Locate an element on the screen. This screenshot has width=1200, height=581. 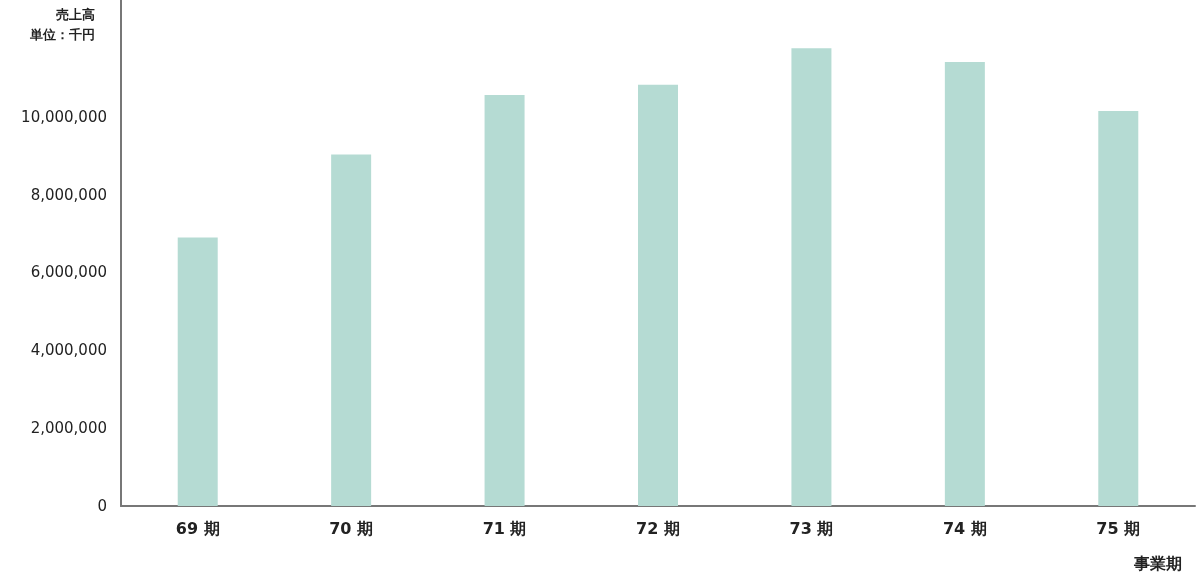
x-tick-label: 72 期 is located at coordinates (658, 528).